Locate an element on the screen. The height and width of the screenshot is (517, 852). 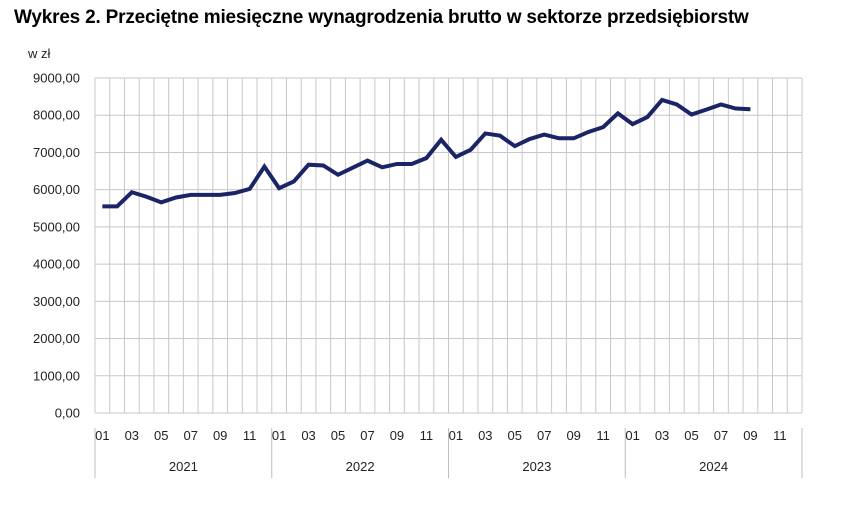
x-year-label: 2023 is located at coordinates (536, 466).